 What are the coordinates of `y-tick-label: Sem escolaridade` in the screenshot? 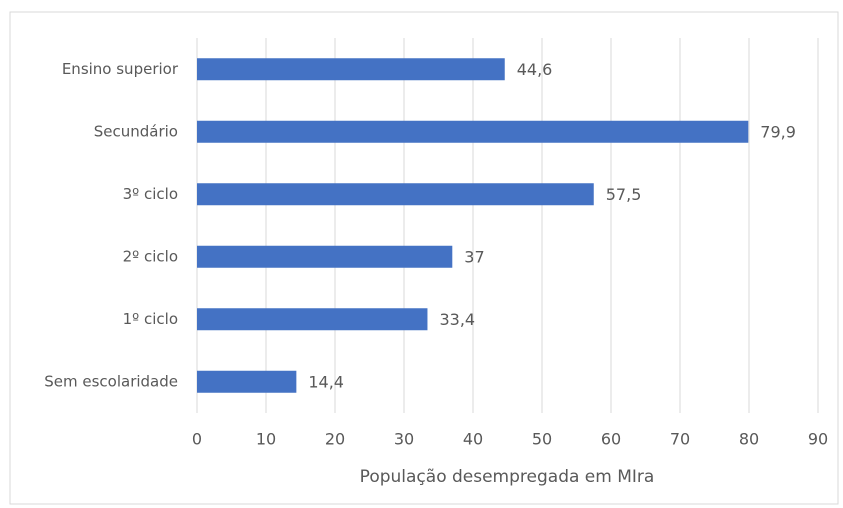 It's located at (111, 381).